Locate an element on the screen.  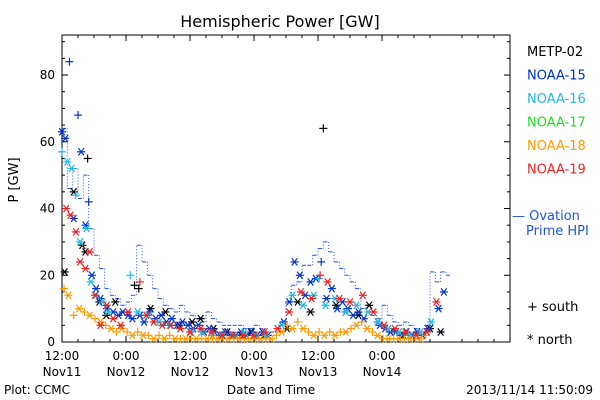
point-noaa-19-south is located at coordinates (320, 275).